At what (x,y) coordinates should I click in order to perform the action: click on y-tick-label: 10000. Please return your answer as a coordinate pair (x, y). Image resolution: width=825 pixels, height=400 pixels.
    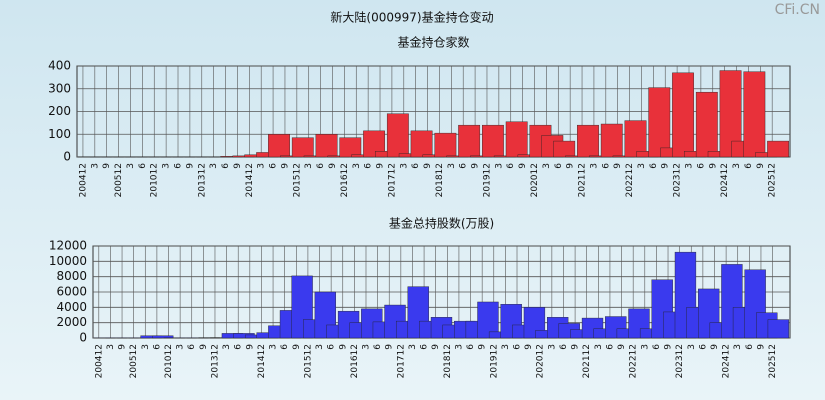
    Looking at the image, I should click on (68, 261).